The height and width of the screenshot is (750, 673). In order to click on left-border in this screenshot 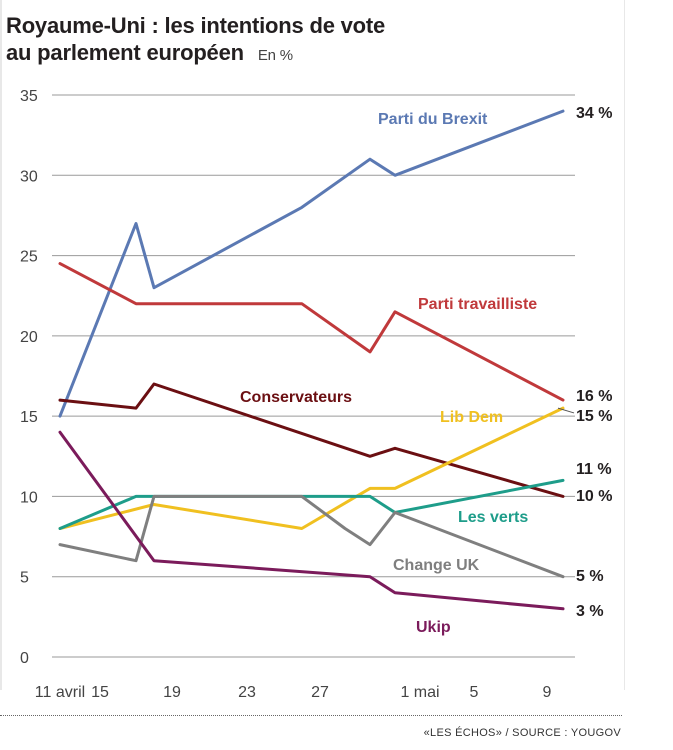, I will do `click(1, 345)`.